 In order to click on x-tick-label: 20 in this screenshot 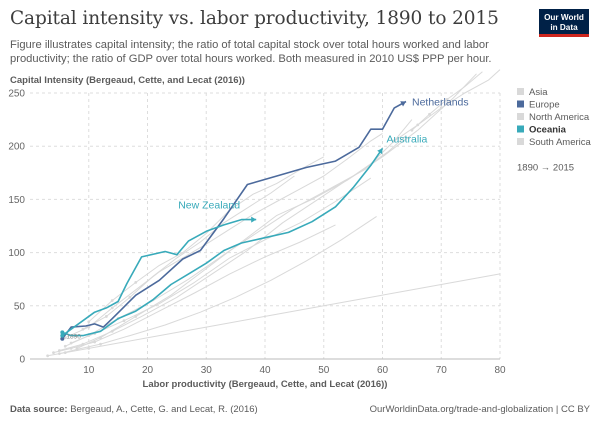, I will do `click(148, 370)`.